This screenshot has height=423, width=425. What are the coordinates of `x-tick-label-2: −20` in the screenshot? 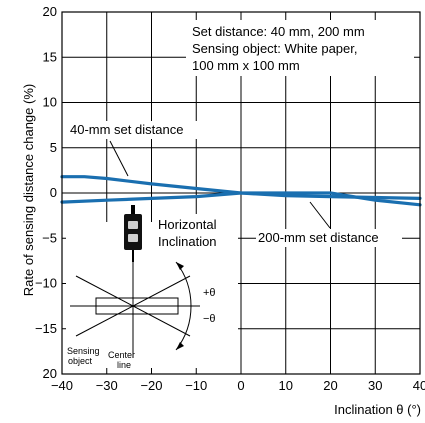 It's located at (151, 385).